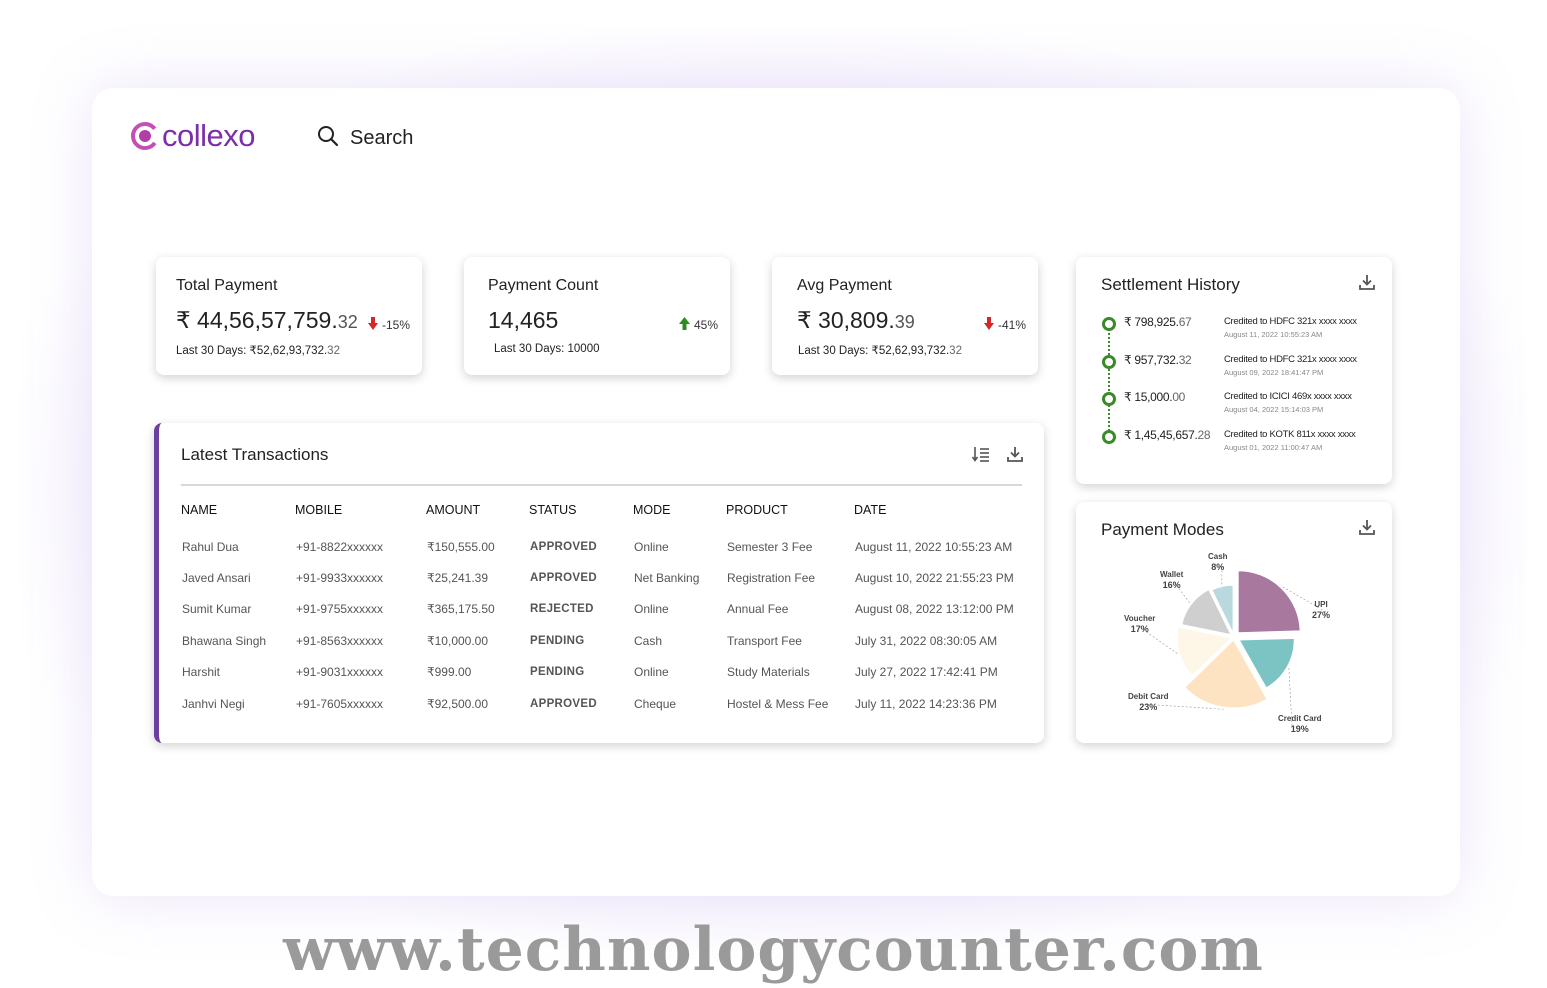  Describe the element at coordinates (667, 578) in the screenshot. I see `cell-mode: Net Banking` at that location.